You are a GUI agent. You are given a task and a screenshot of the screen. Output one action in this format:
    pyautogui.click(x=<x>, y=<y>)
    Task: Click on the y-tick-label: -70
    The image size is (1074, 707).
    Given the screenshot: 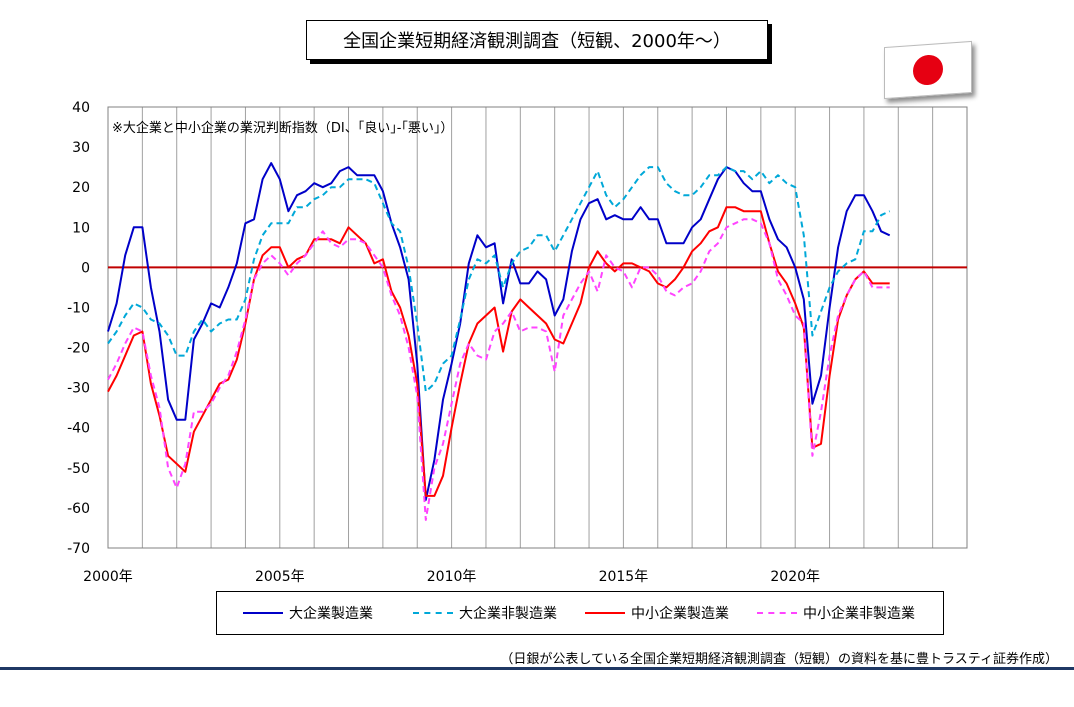 What is the action you would take?
    pyautogui.click(x=78, y=549)
    